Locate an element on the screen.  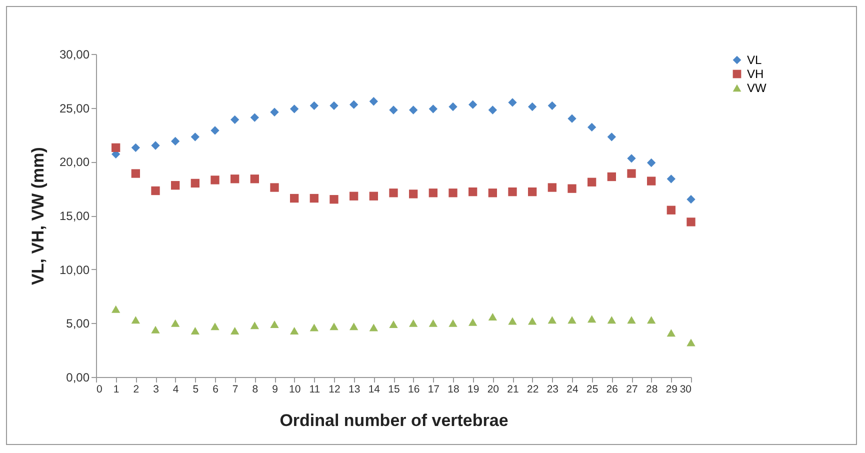
x-axis-title: Ordinal number of vertebrae is located at coordinates (394, 420).